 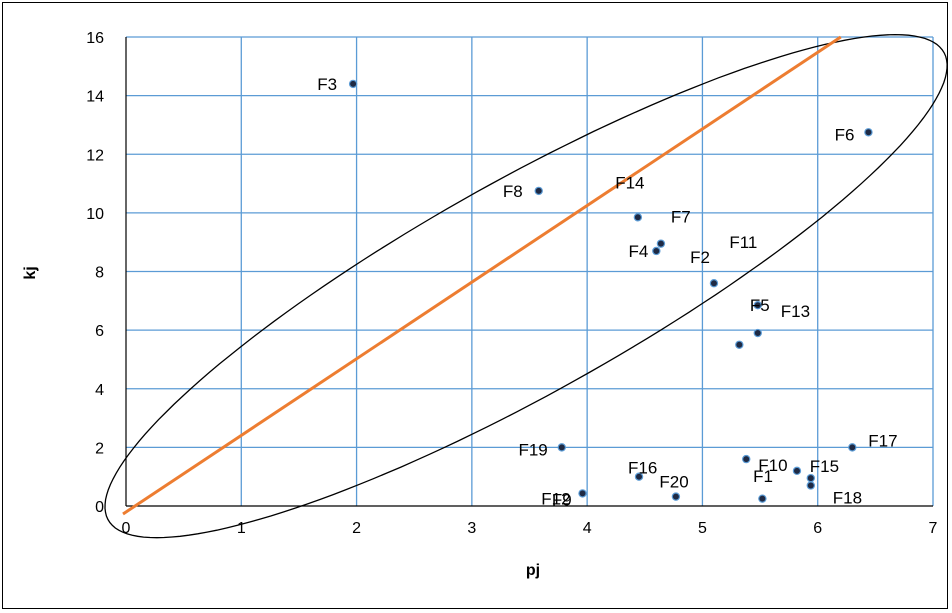 I want to click on x-tick-label: 6, so click(x=817, y=528).